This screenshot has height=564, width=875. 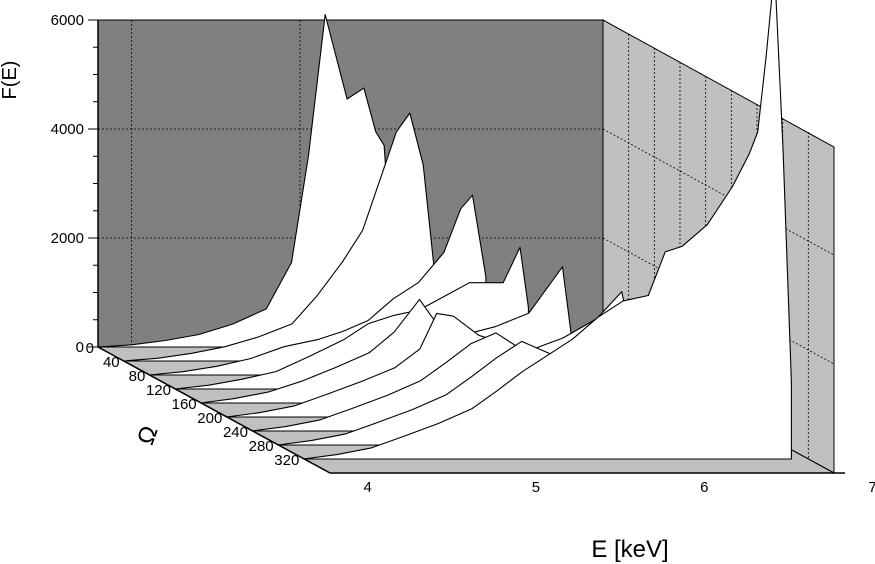 I want to click on y-tick-label: 4000, so click(x=67, y=129).